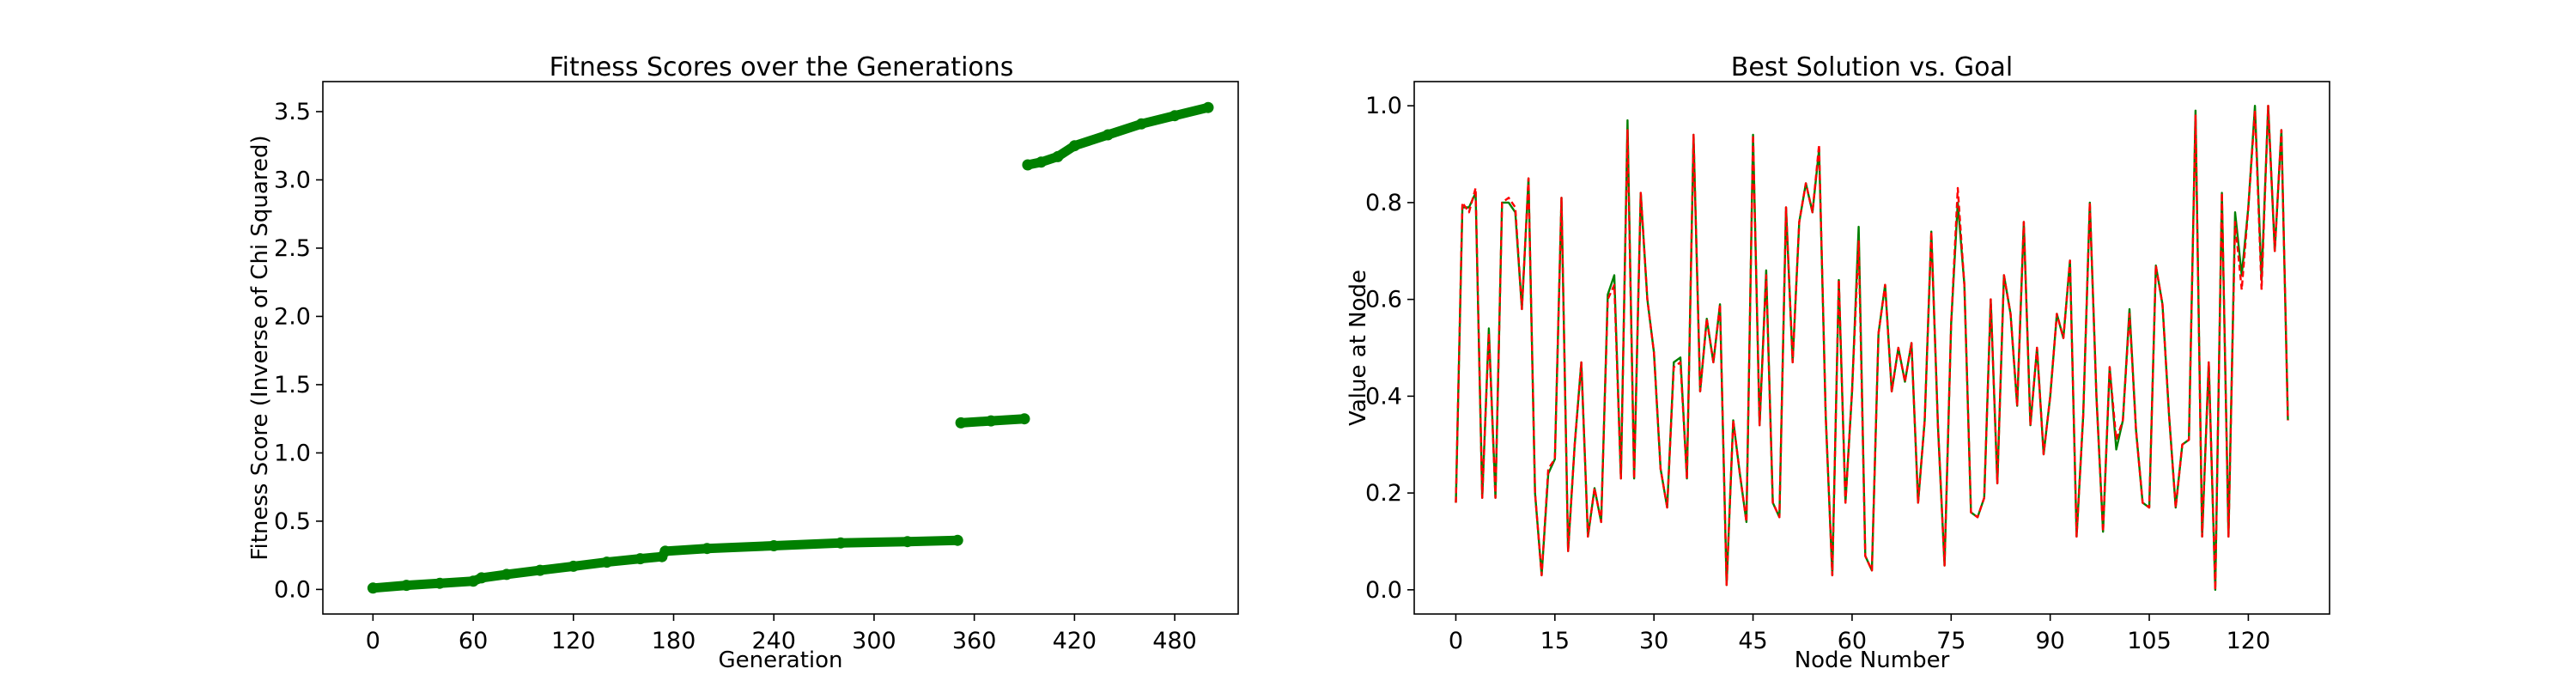  I want to click on x-tick-label: 90, so click(2049, 641).